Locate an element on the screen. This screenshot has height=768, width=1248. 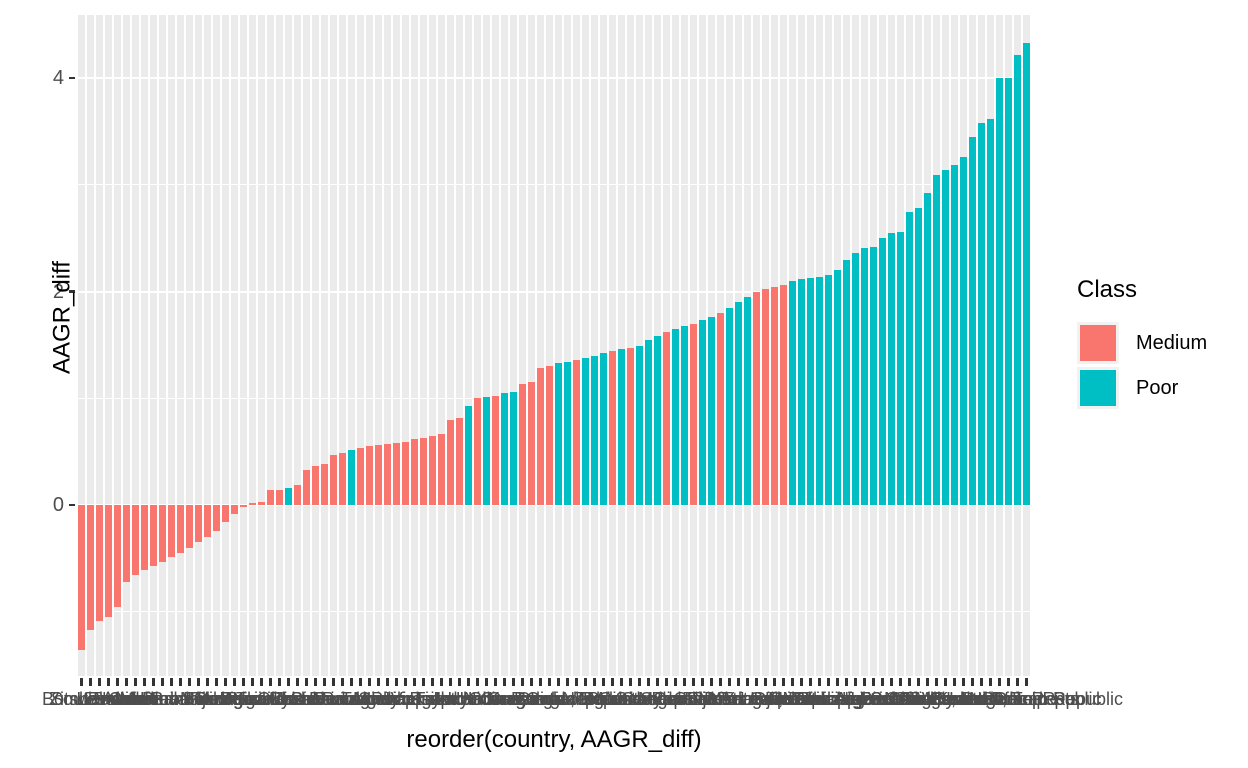
x-tick-label: Egypt is located at coordinates (432, 699).